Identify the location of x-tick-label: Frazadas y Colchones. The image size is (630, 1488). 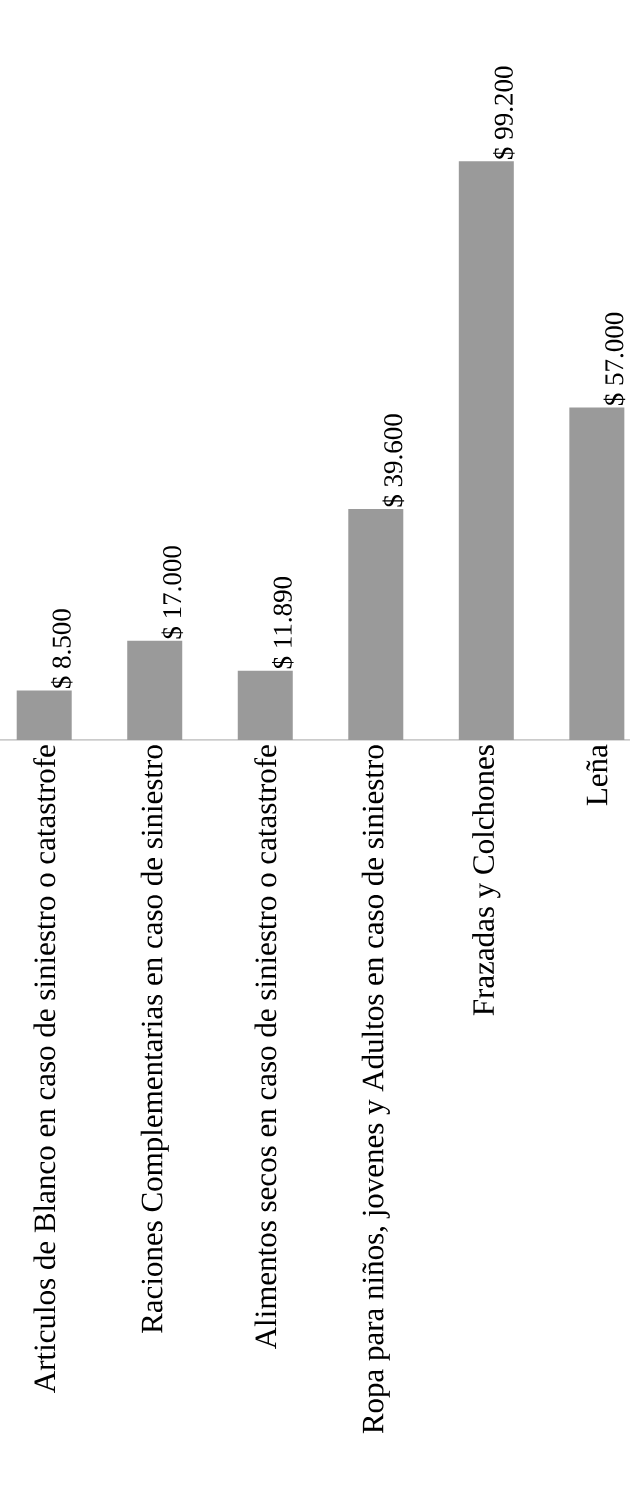
(486, 880).